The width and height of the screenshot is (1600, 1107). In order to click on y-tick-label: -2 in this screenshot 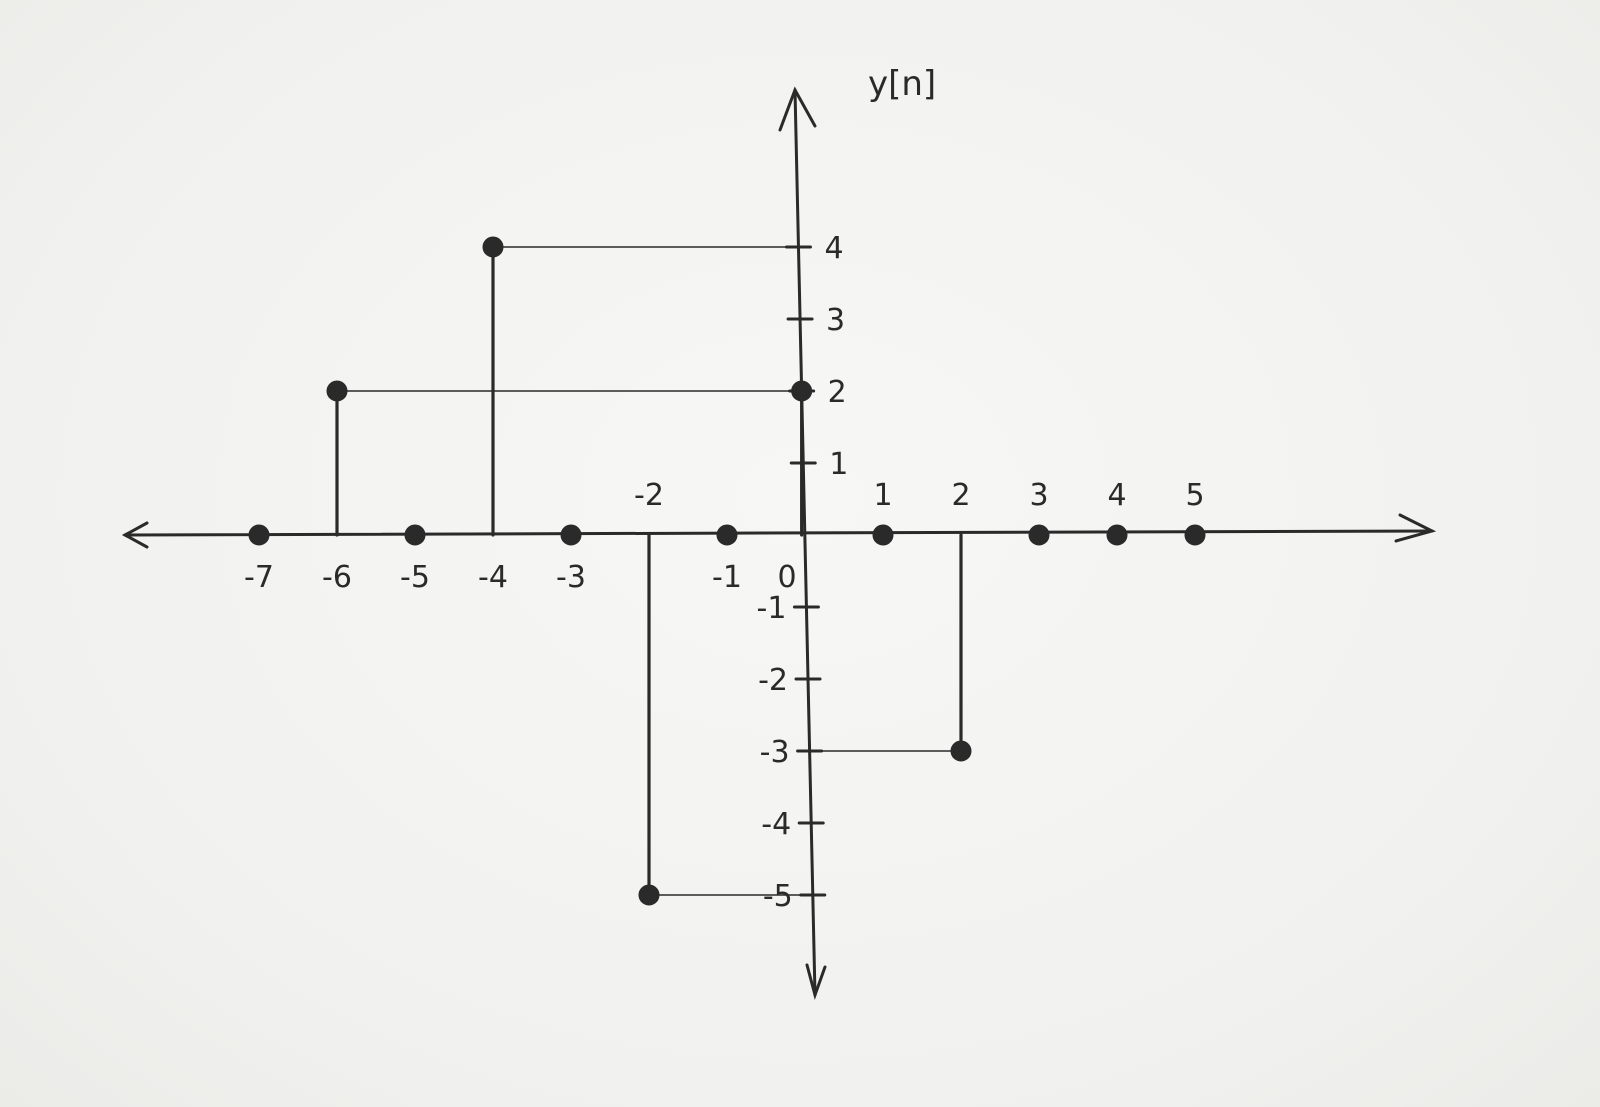, I will do `click(773, 680)`.